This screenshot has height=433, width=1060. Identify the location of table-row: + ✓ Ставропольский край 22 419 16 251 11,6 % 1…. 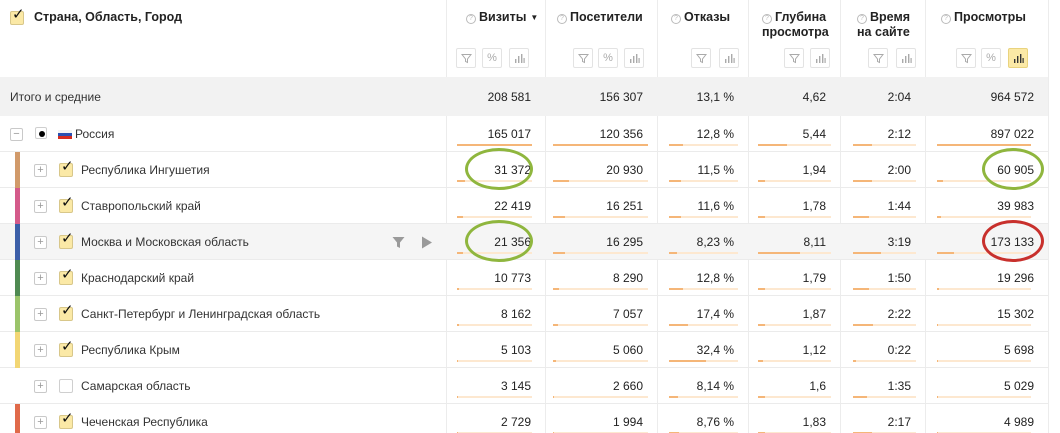
(524, 206).